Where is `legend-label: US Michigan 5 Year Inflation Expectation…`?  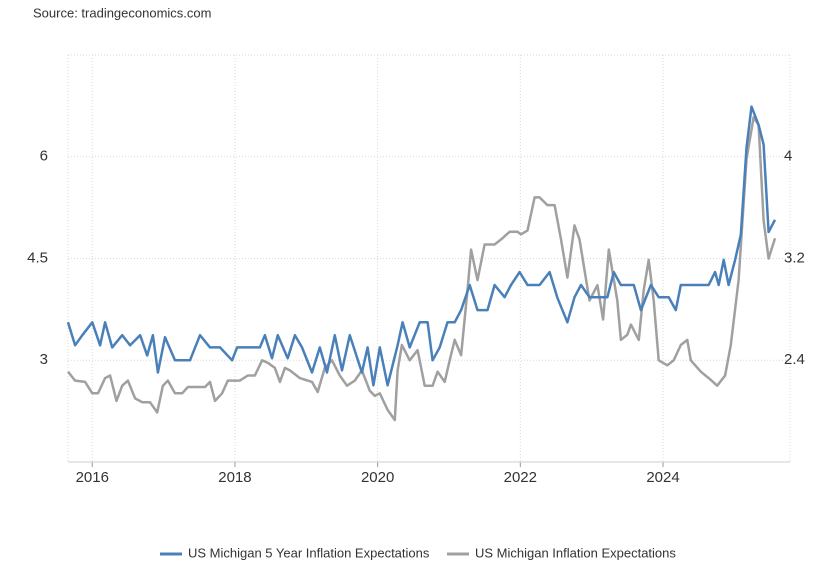
legend-label: US Michigan 5 Year Inflation Expectation… is located at coordinates (309, 552).